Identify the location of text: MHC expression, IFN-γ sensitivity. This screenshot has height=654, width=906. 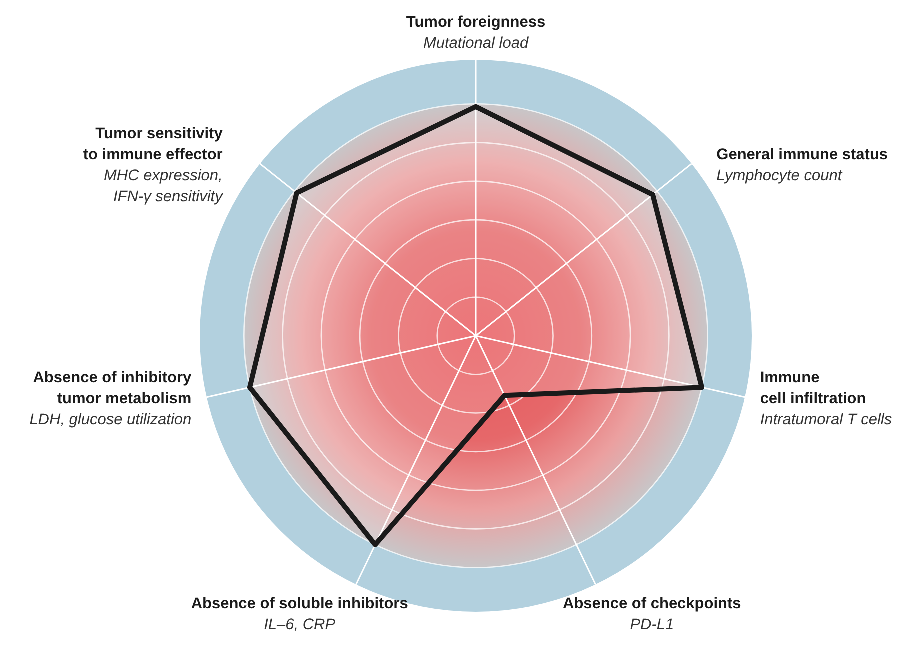
(164, 186).